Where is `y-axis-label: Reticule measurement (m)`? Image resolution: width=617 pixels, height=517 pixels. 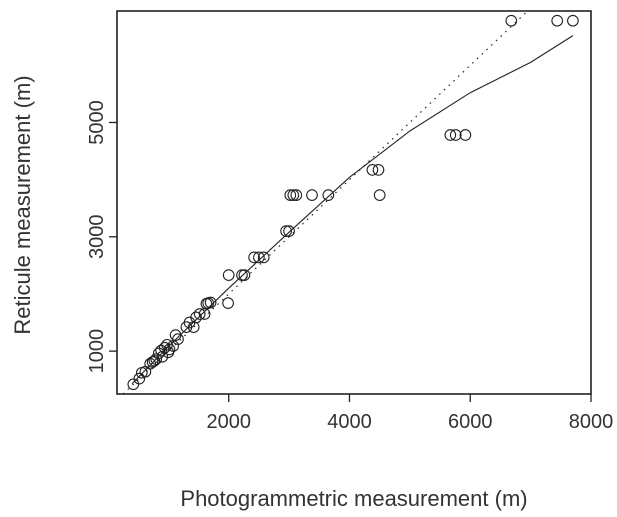 y-axis-label: Reticule measurement (m) is located at coordinates (22, 204).